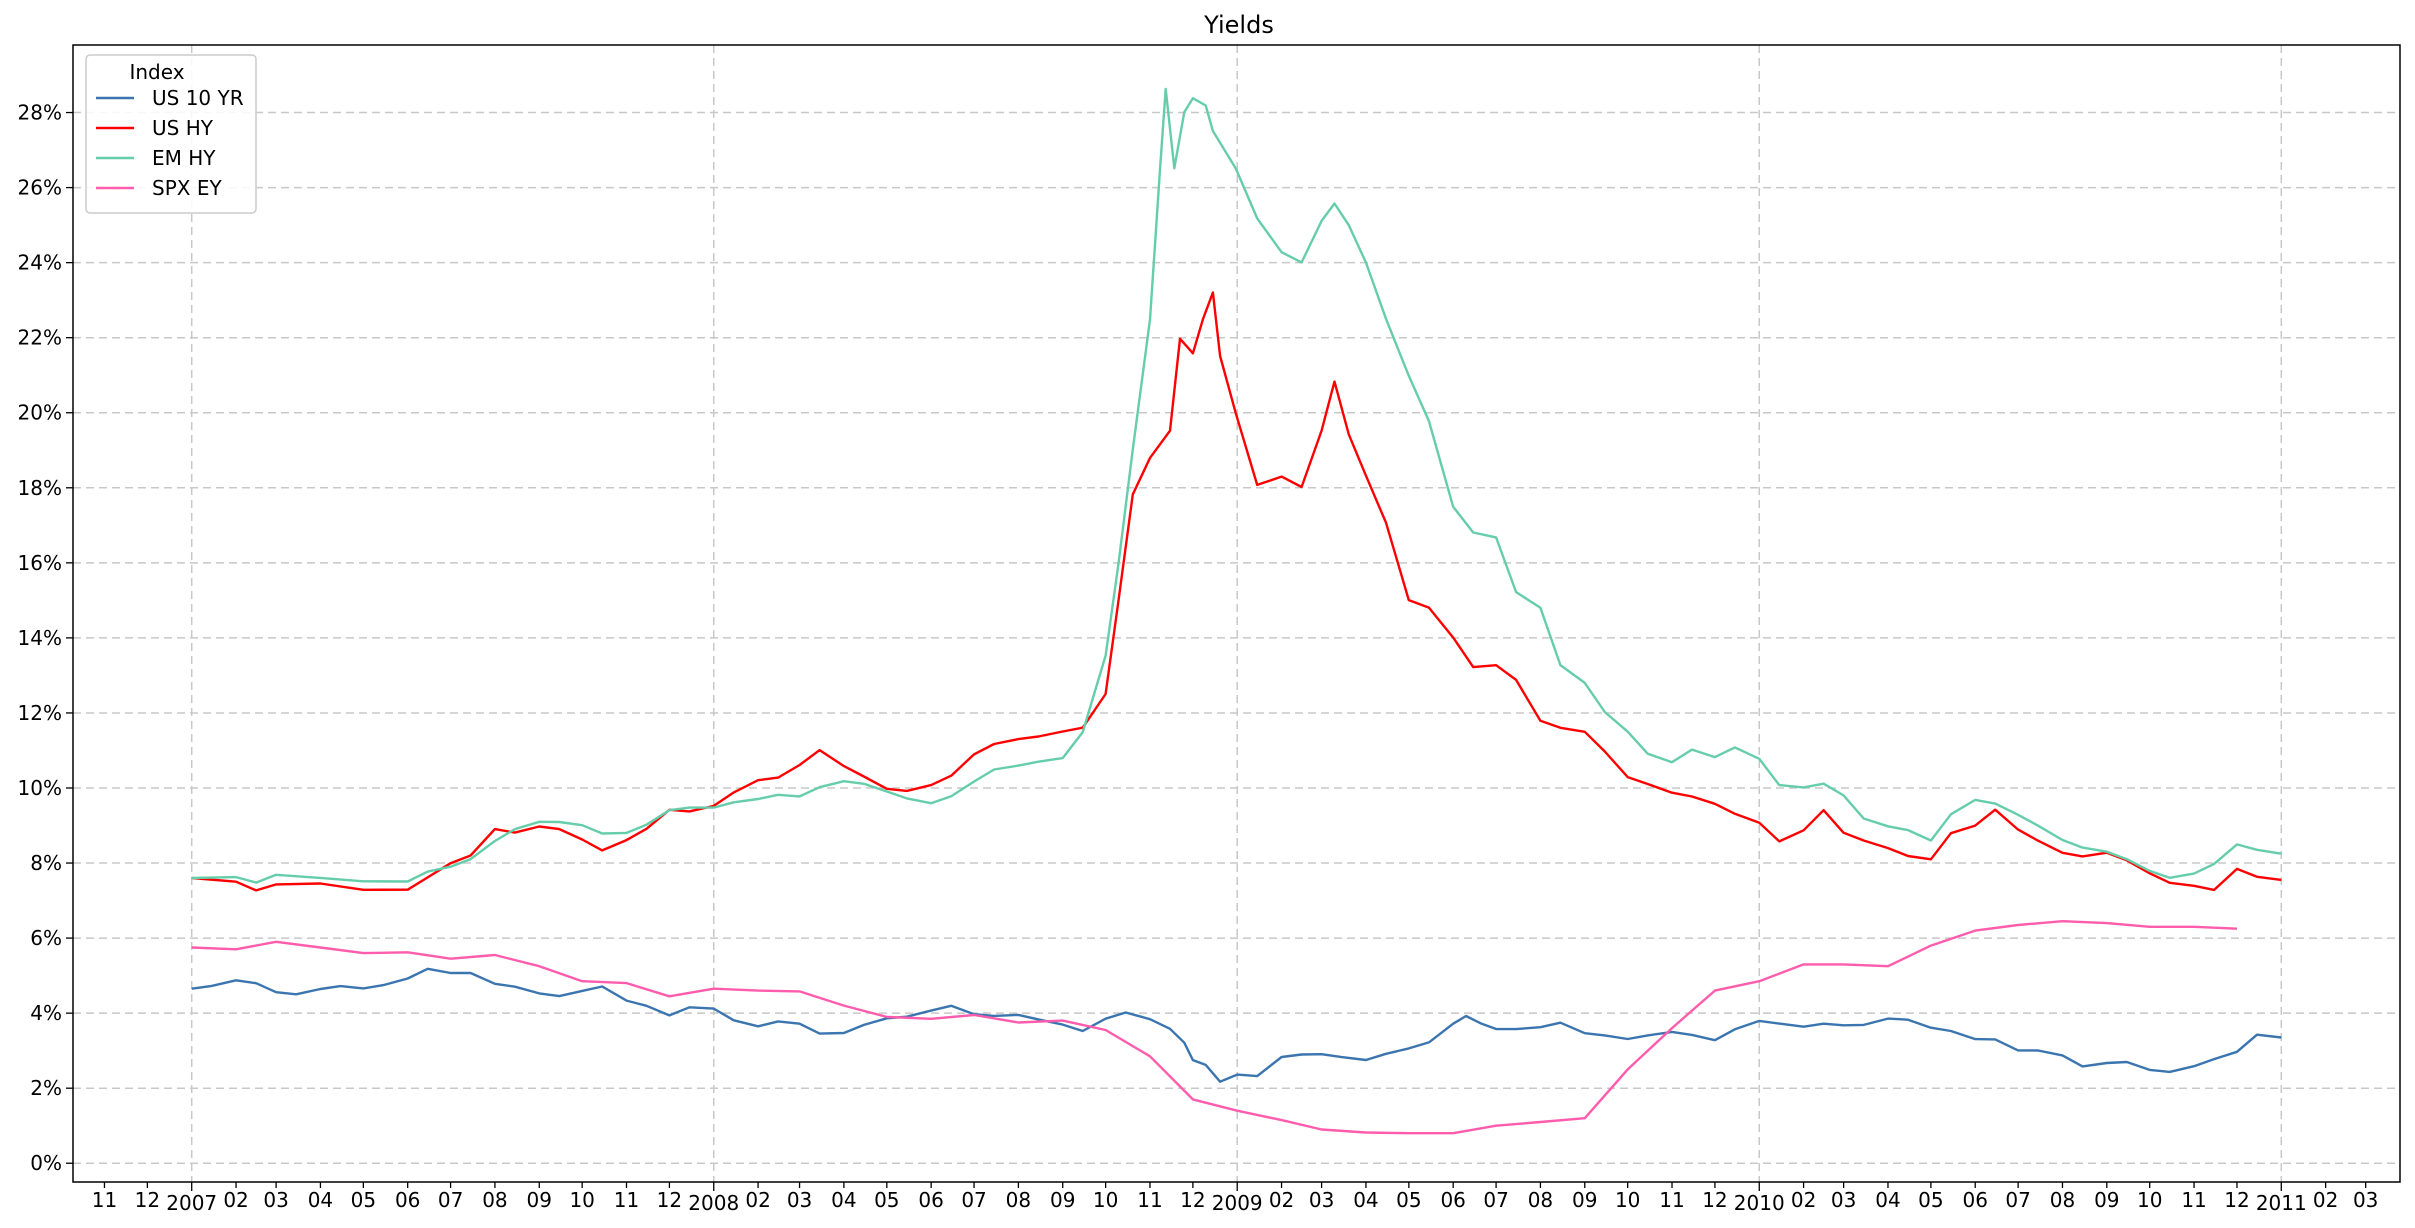 The height and width of the screenshot is (1228, 2415). What do you see at coordinates (40, 788) in the screenshot?
I see `y-tick-label: 10%` at bounding box center [40, 788].